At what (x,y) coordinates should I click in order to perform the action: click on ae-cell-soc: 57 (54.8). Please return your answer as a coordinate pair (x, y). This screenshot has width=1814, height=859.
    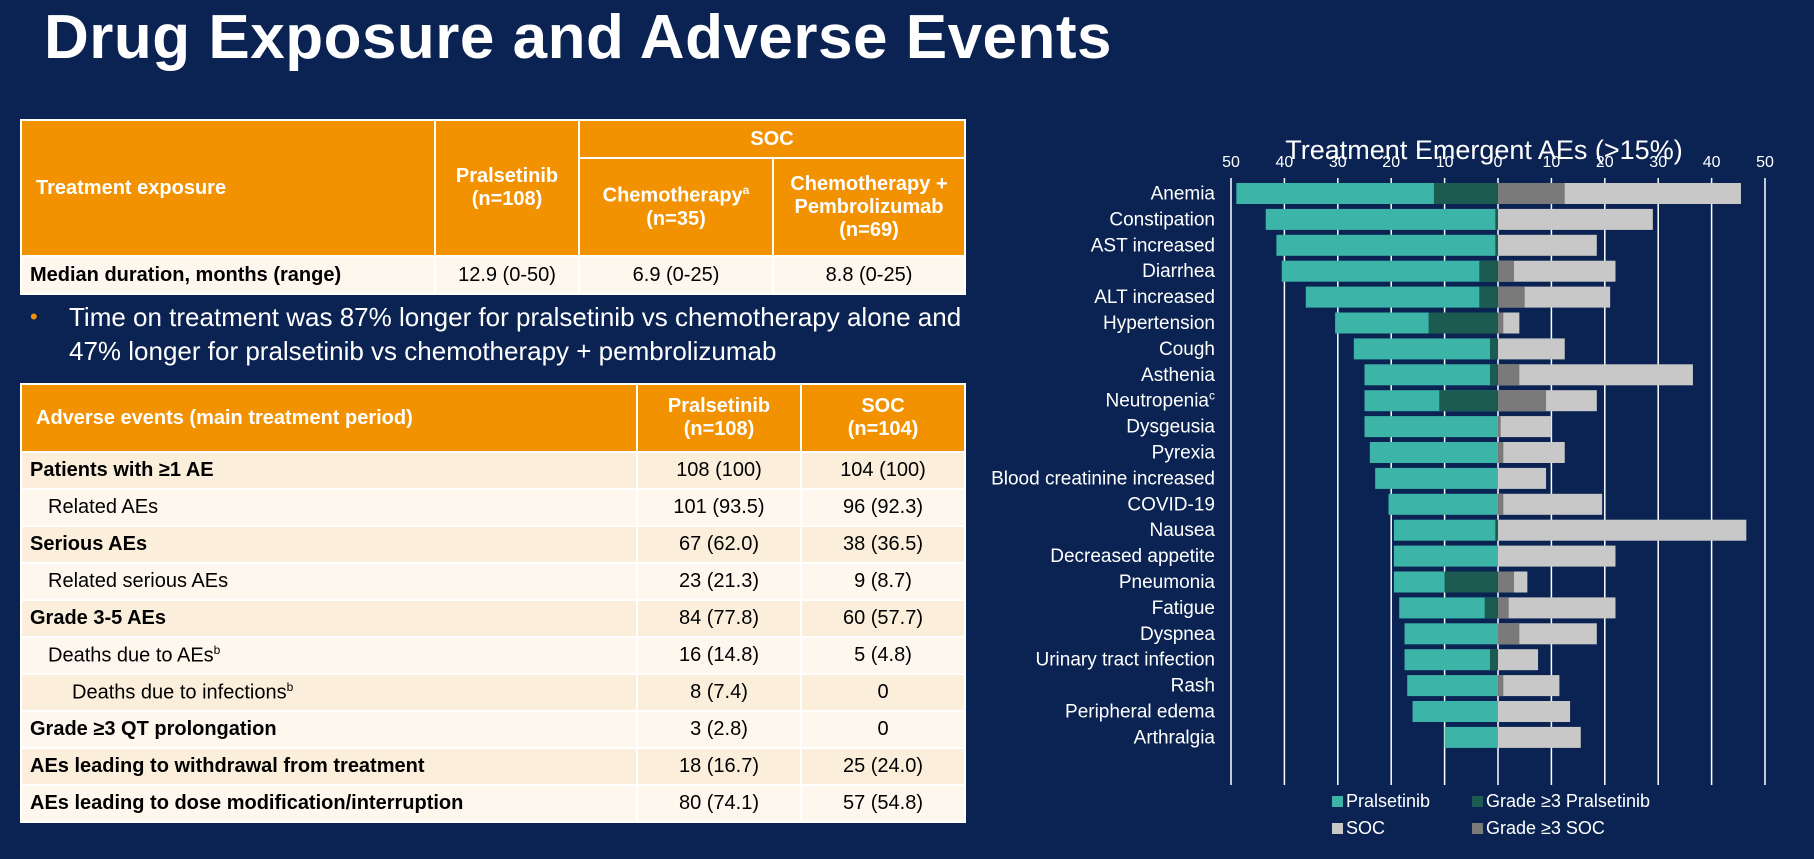
    Looking at the image, I should click on (883, 803).